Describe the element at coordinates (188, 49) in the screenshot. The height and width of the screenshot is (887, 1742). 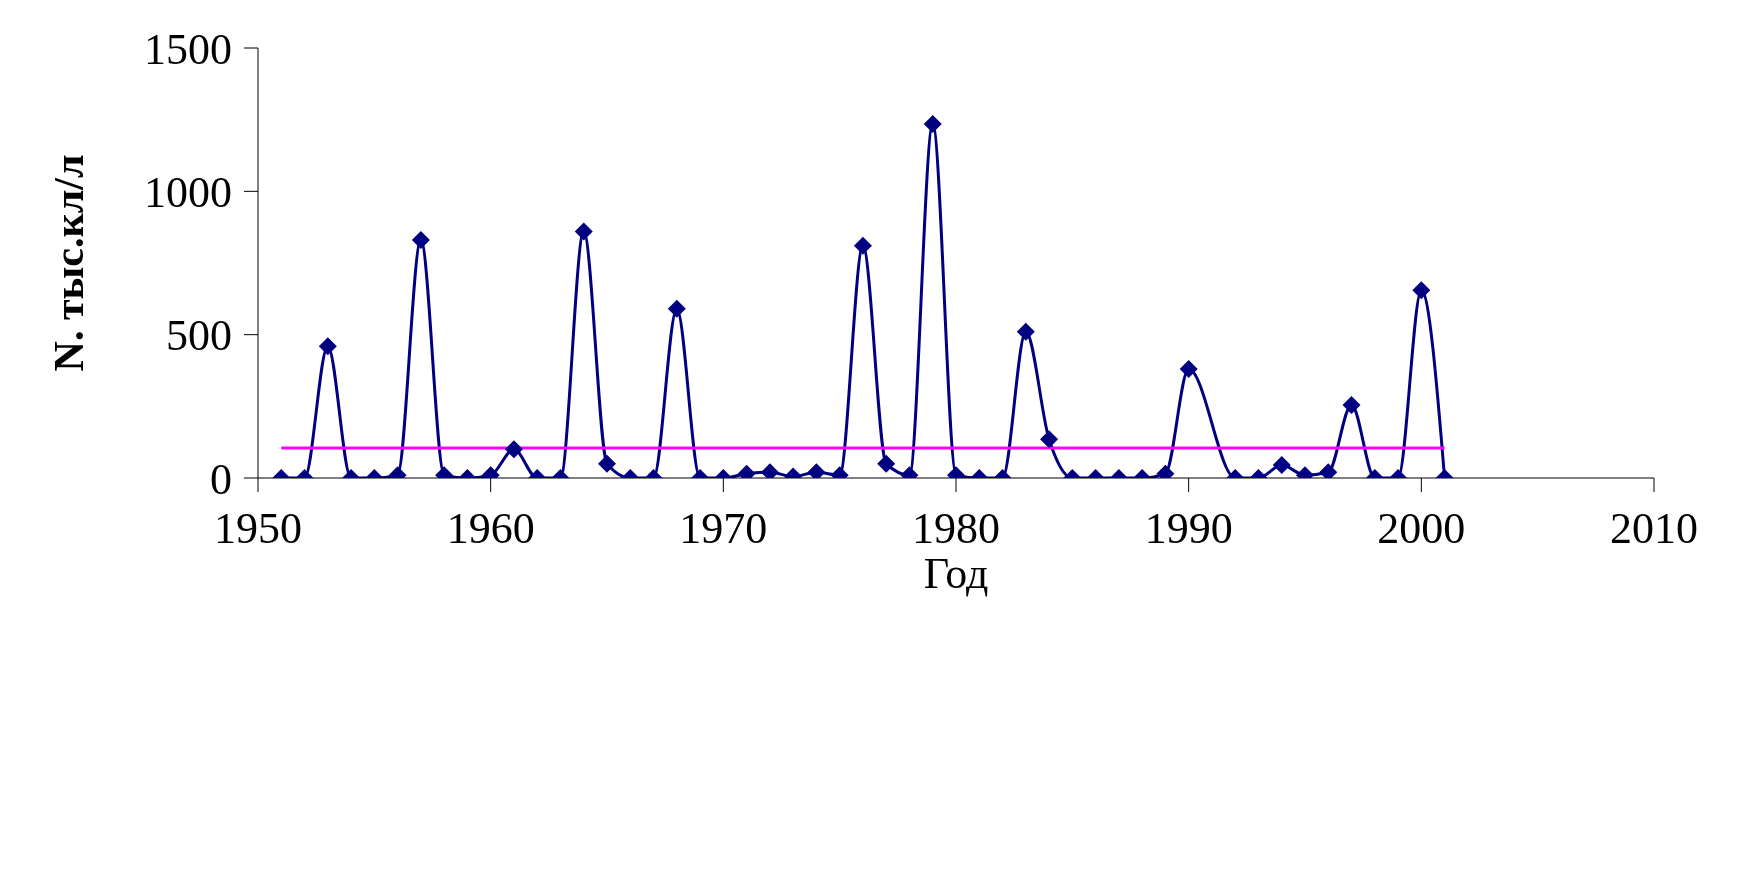
I see `y-tick-label: 1500` at that location.